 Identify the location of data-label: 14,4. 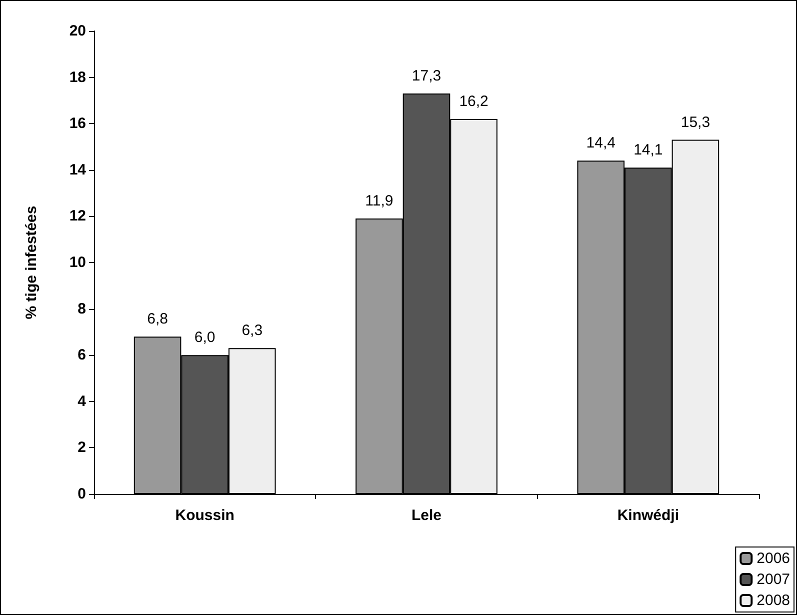
(601, 143).